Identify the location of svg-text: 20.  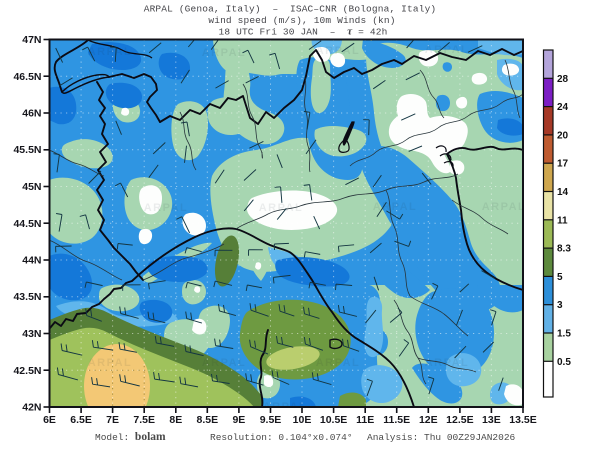
(563, 135).